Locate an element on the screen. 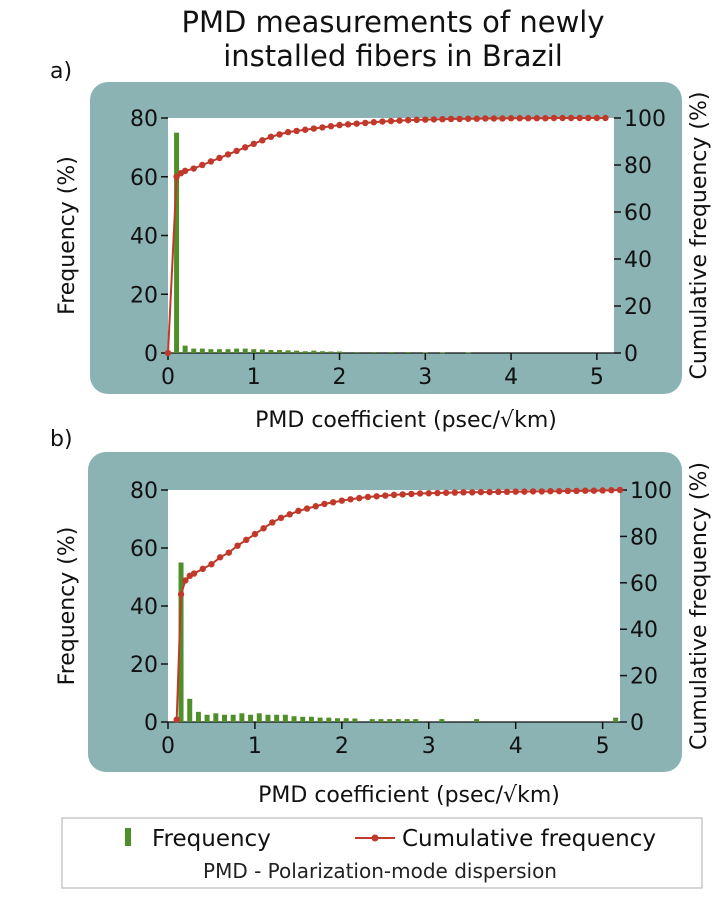 Image resolution: width=720 pixels, height=900 pixels. y2-tick-label: 80 is located at coordinates (644, 537).